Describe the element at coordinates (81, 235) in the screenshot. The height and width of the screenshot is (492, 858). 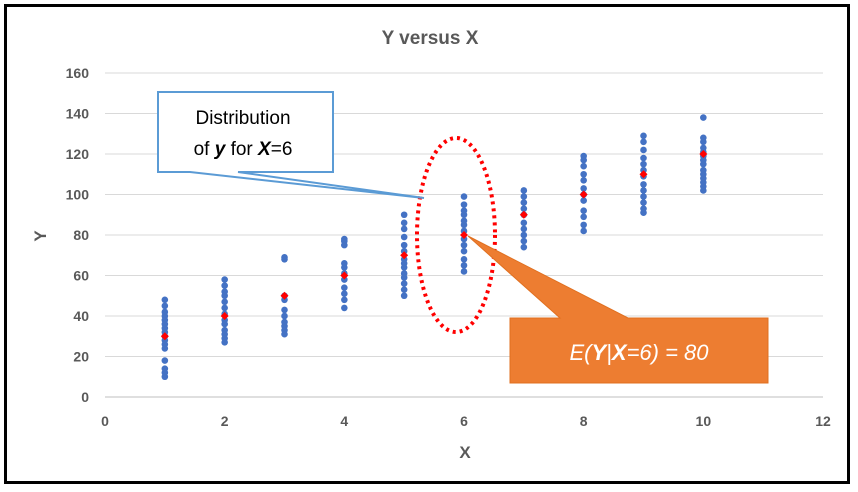
I see `y-tick-label: 80` at that location.